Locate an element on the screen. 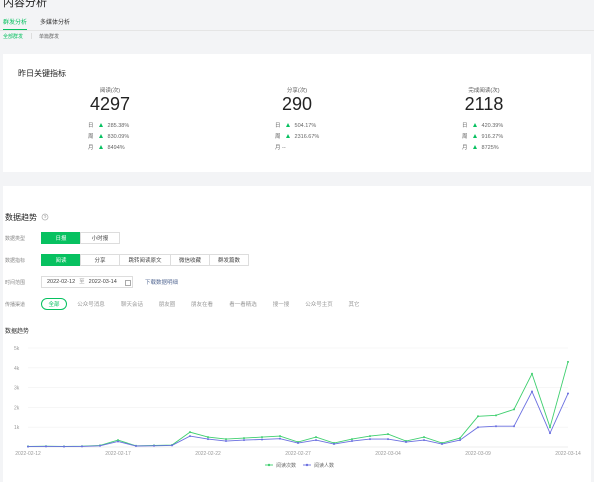  option-button: 群发篇数 is located at coordinates (229, 260).